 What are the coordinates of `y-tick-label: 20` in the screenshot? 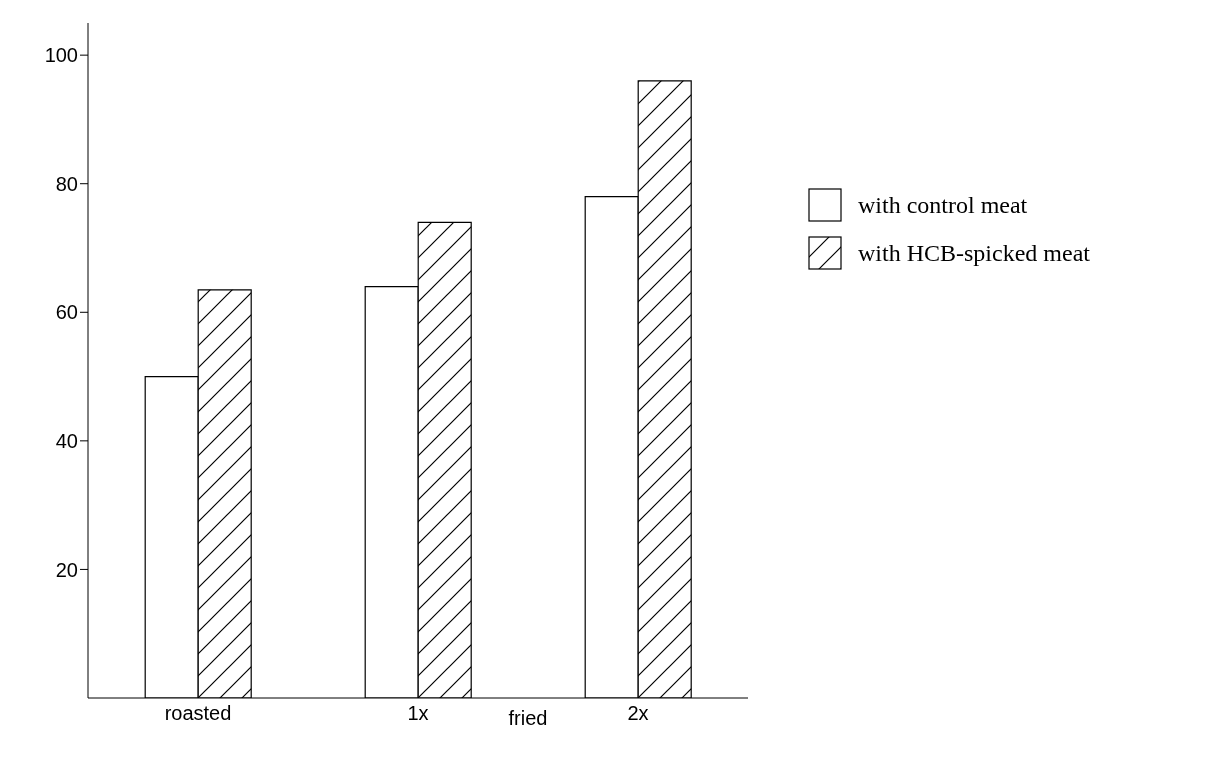 It's located at (66, 569).